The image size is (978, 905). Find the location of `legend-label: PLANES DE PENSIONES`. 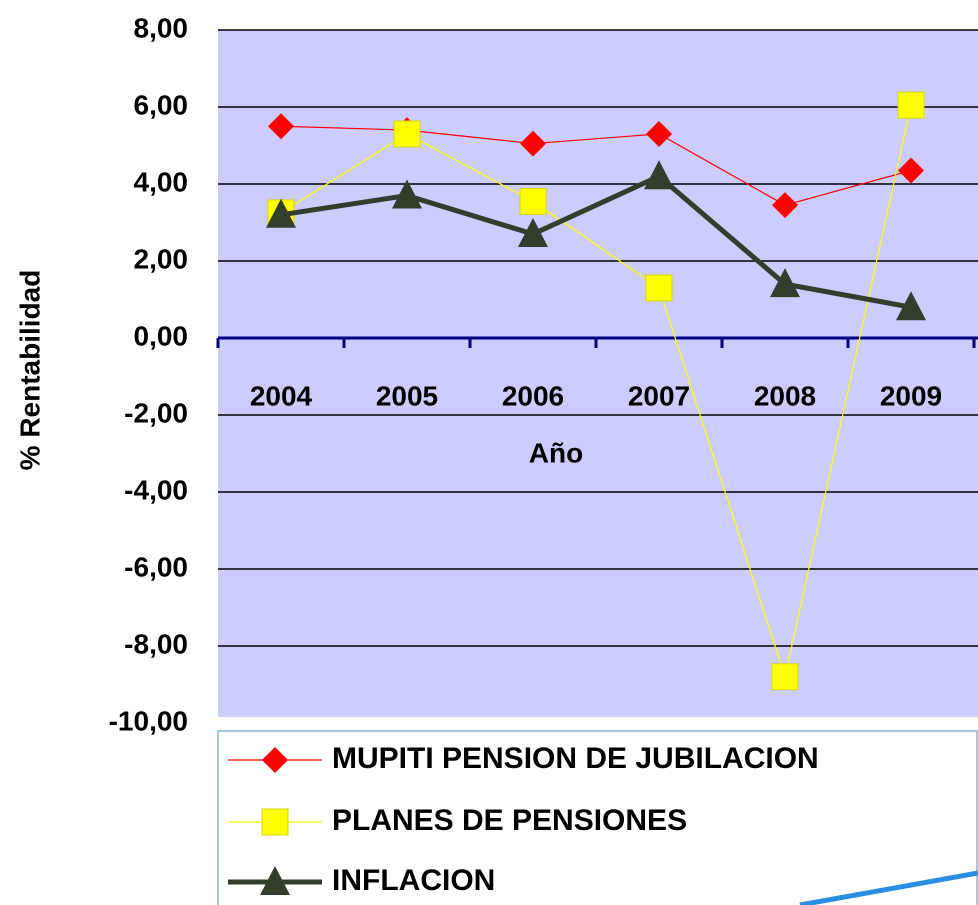

legend-label: PLANES DE PENSIONES is located at coordinates (509, 820).